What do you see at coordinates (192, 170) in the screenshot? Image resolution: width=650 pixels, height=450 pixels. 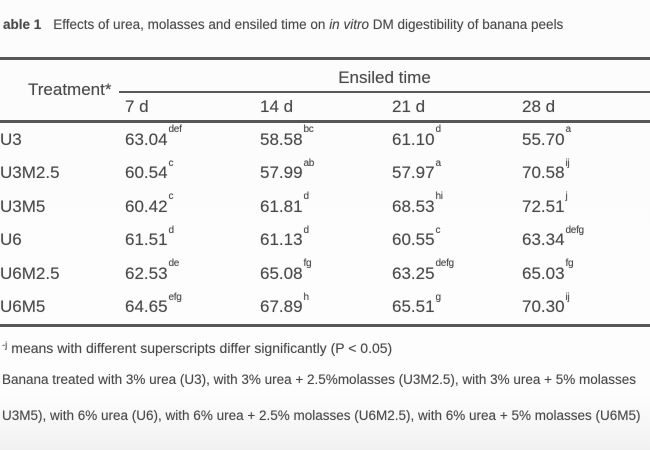 I see `value-cell: 60.54c` at bounding box center [192, 170].